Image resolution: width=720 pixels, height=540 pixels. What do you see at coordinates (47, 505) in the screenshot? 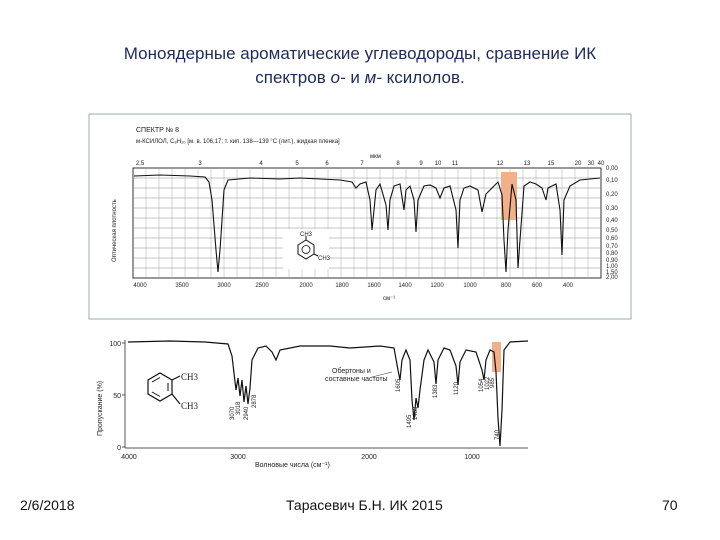
I see `footer-date: 2/6/2018` at bounding box center [47, 505].